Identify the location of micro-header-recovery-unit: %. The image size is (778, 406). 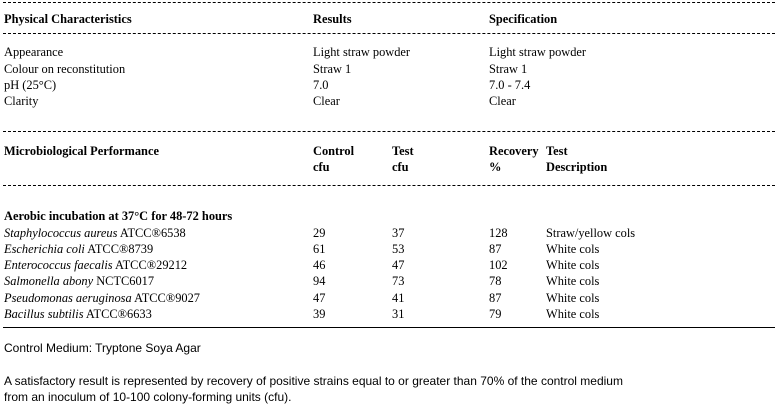
(495, 167).